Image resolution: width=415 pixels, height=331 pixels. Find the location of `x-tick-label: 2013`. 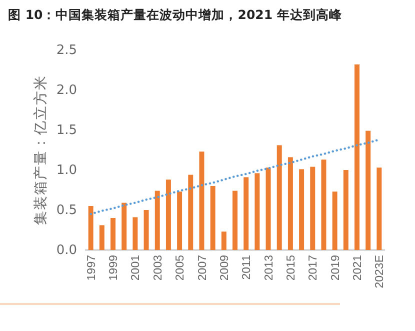

x-tick-label: 2013 is located at coordinates (269, 268).